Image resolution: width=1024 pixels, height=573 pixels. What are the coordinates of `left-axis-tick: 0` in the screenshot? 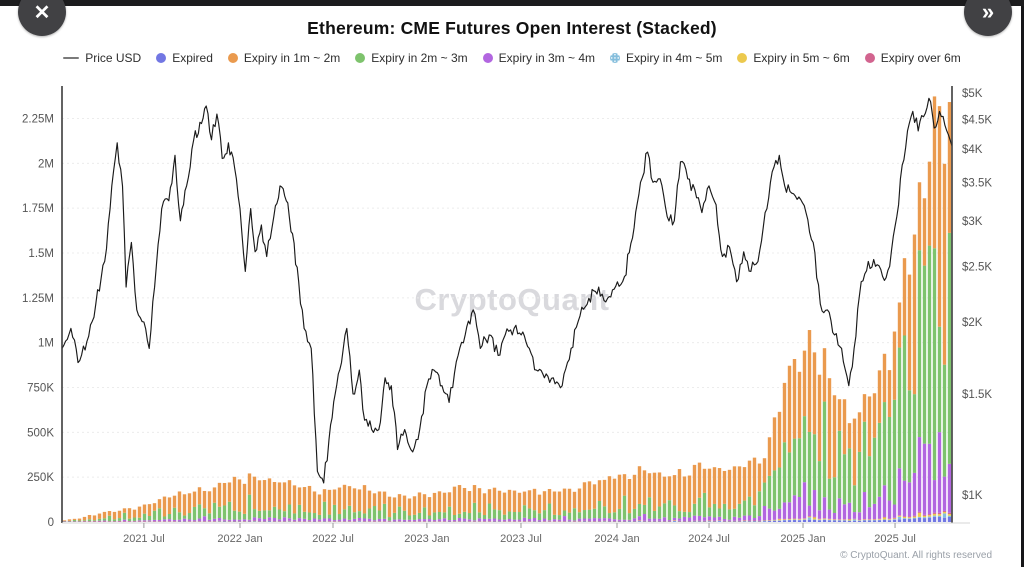 It's located at (51, 523).